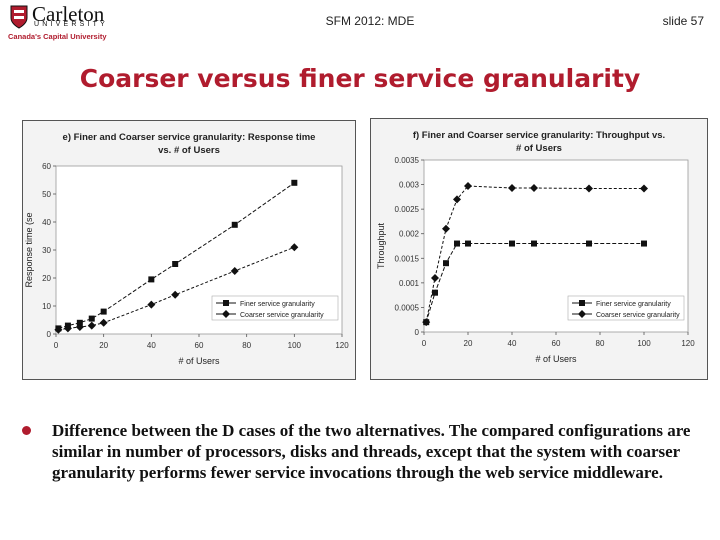  I want to click on logo-university: UNIVERSITY, so click(71, 24).